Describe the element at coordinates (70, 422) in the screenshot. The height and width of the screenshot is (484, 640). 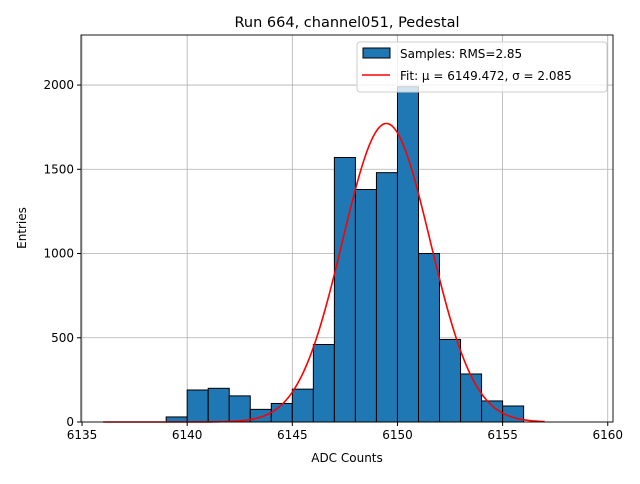
I see `y-tick-label: 0` at that location.